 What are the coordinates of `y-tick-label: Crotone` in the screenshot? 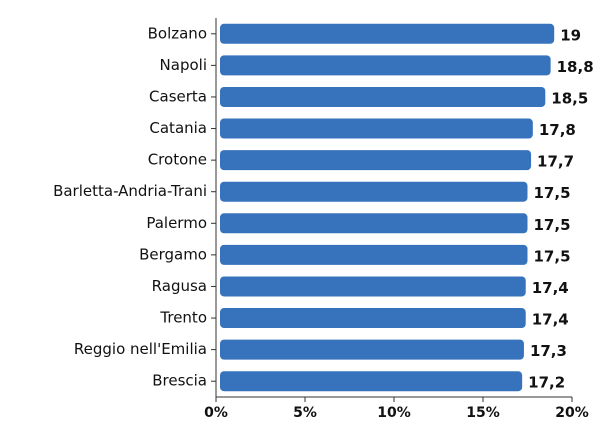 It's located at (177, 160).